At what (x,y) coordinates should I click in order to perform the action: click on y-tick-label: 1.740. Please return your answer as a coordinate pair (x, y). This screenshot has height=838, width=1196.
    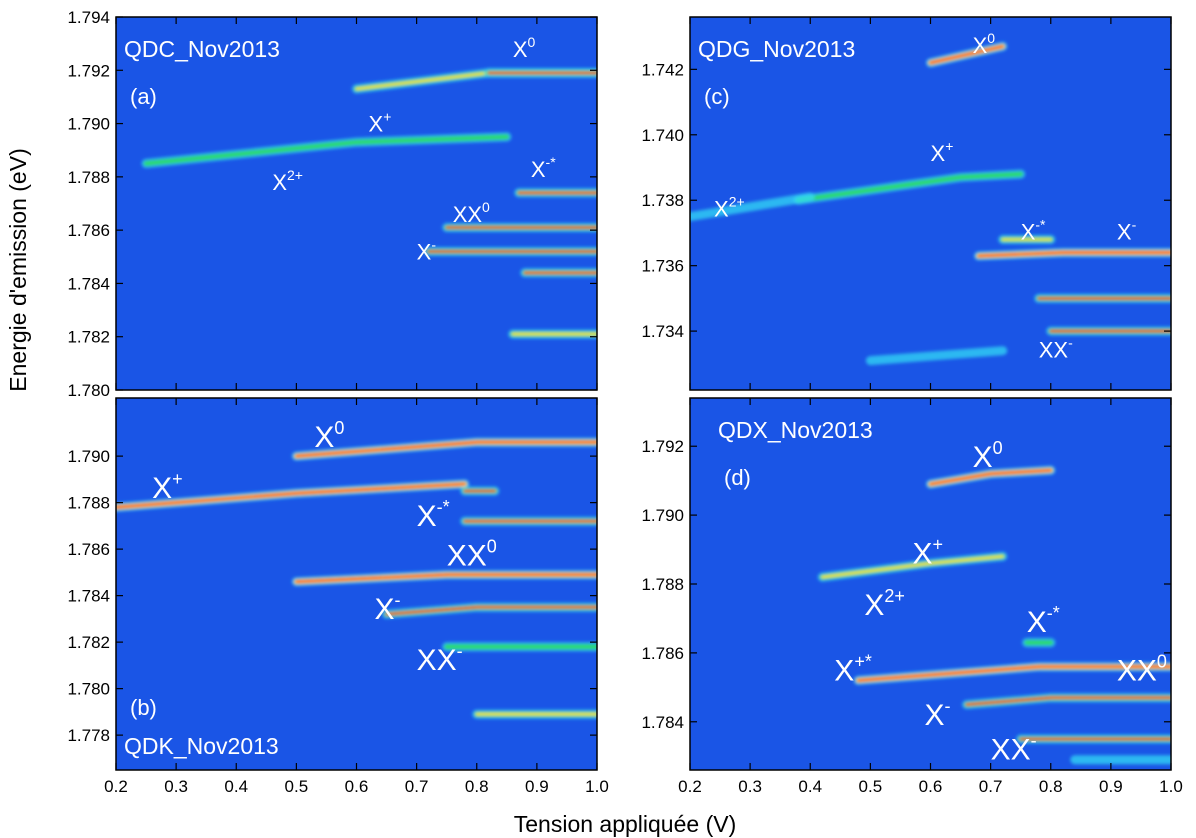
    Looking at the image, I should click on (662, 135).